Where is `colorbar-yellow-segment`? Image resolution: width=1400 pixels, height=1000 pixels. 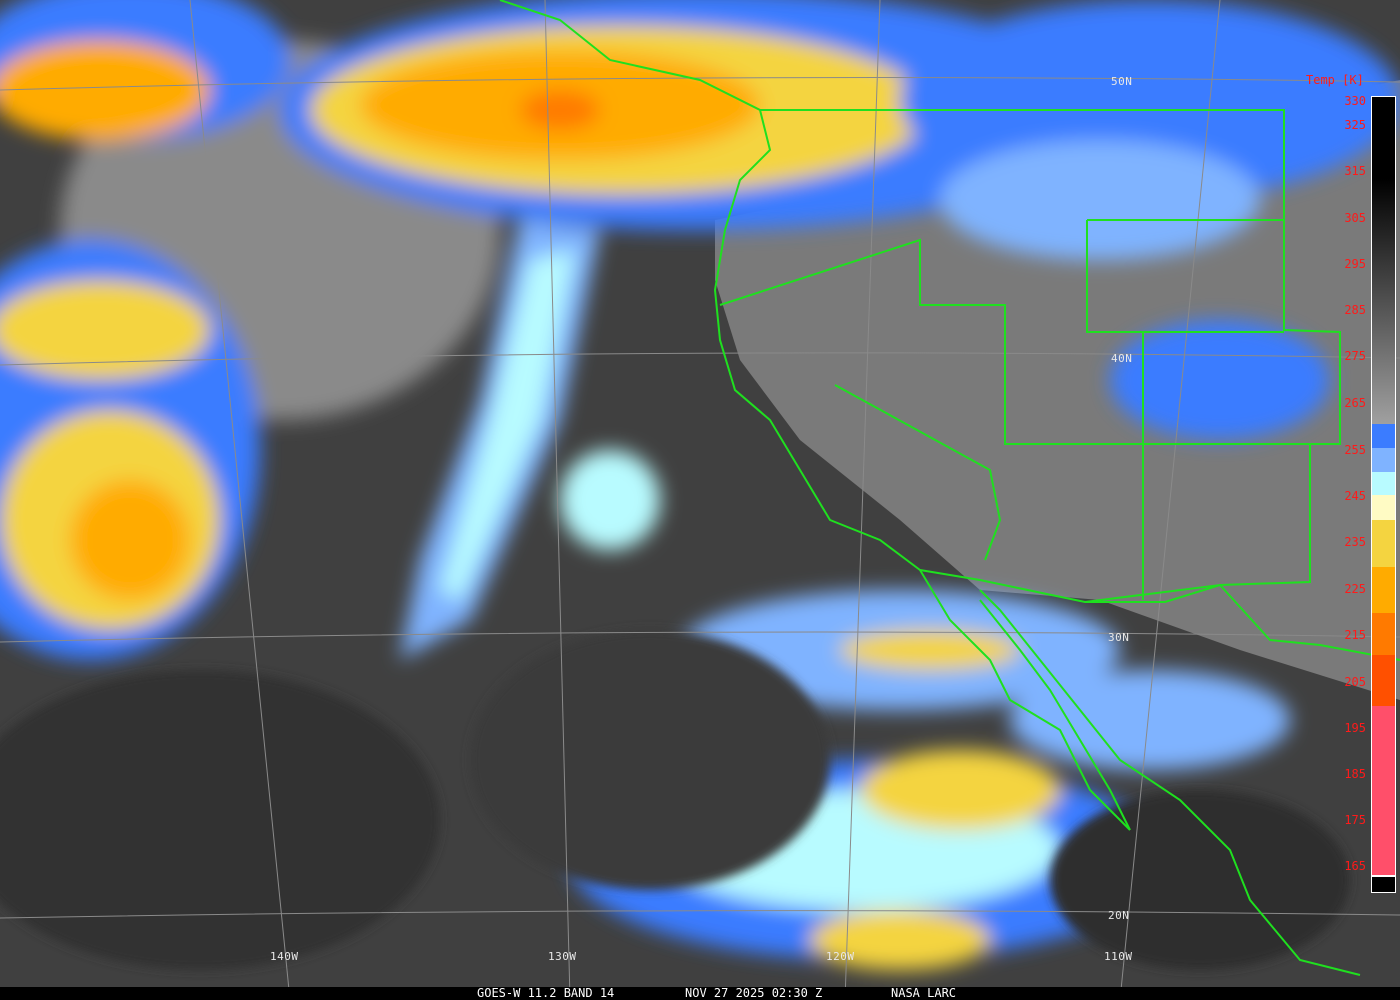 colorbar-yellow-segment is located at coordinates (1383, 543).